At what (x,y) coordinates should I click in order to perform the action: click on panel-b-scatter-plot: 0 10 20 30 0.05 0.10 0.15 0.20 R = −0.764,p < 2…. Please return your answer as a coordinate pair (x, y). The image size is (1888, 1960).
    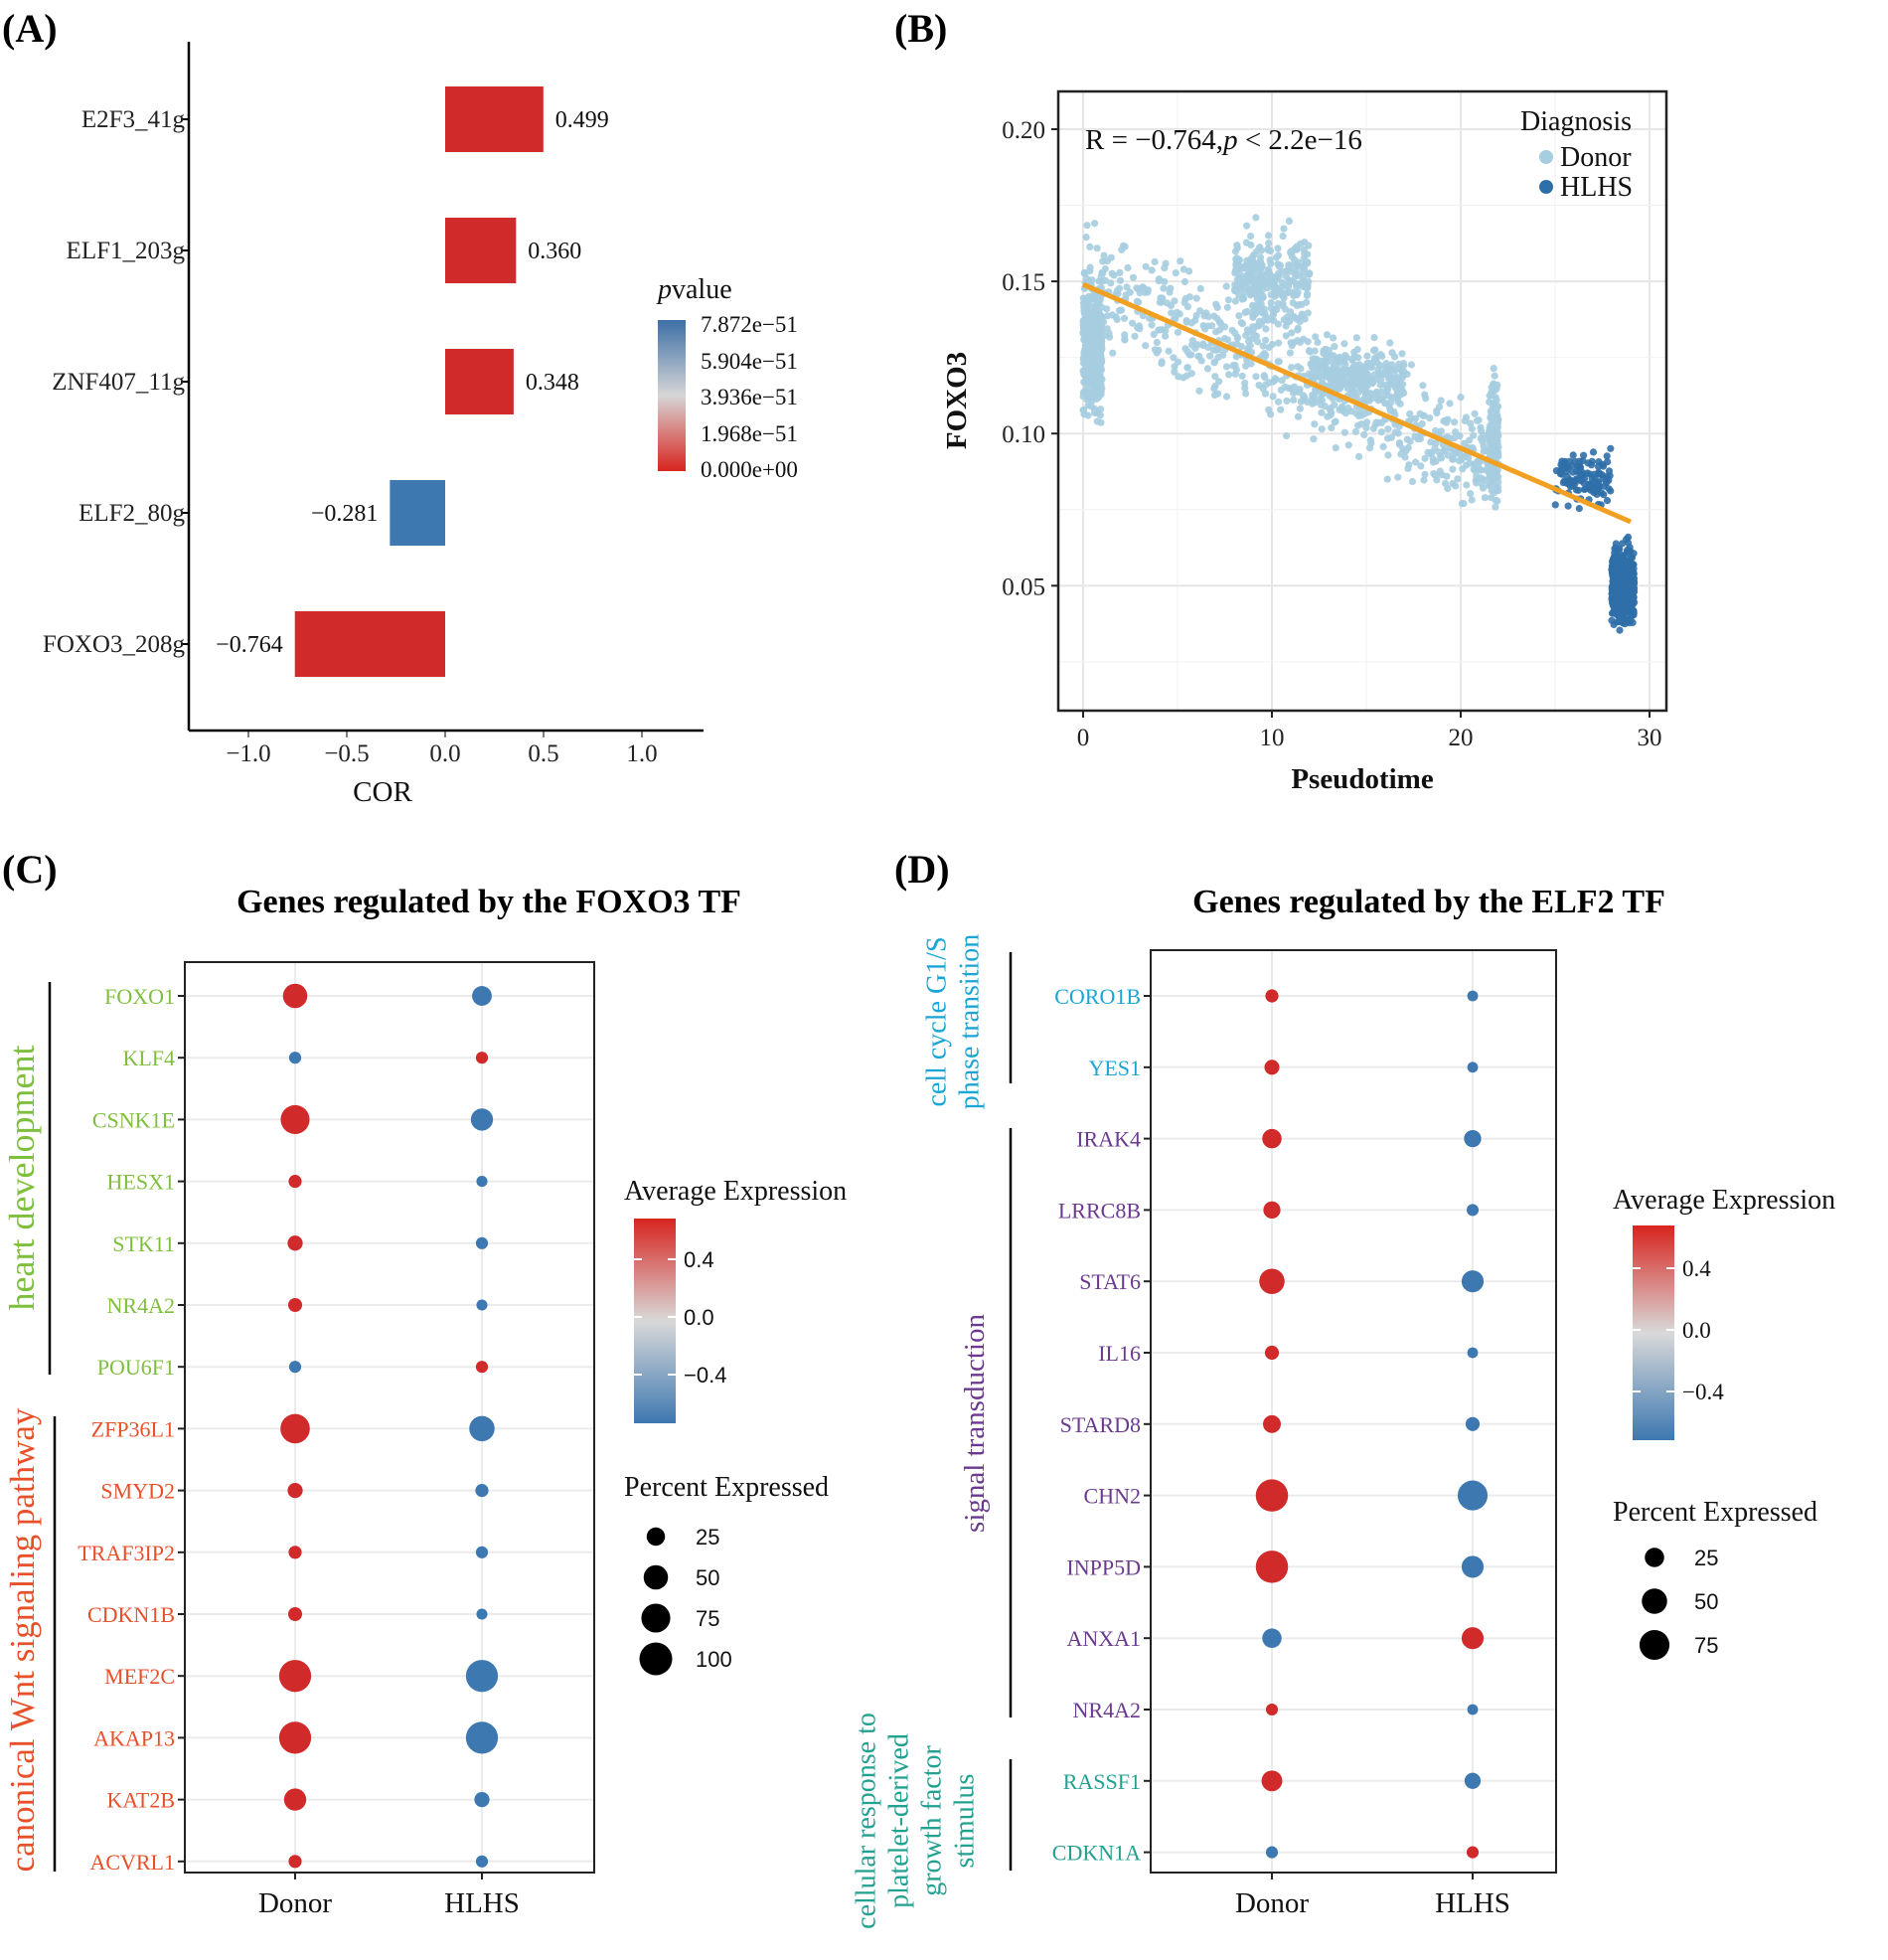
    Looking at the image, I should click on (1305, 442).